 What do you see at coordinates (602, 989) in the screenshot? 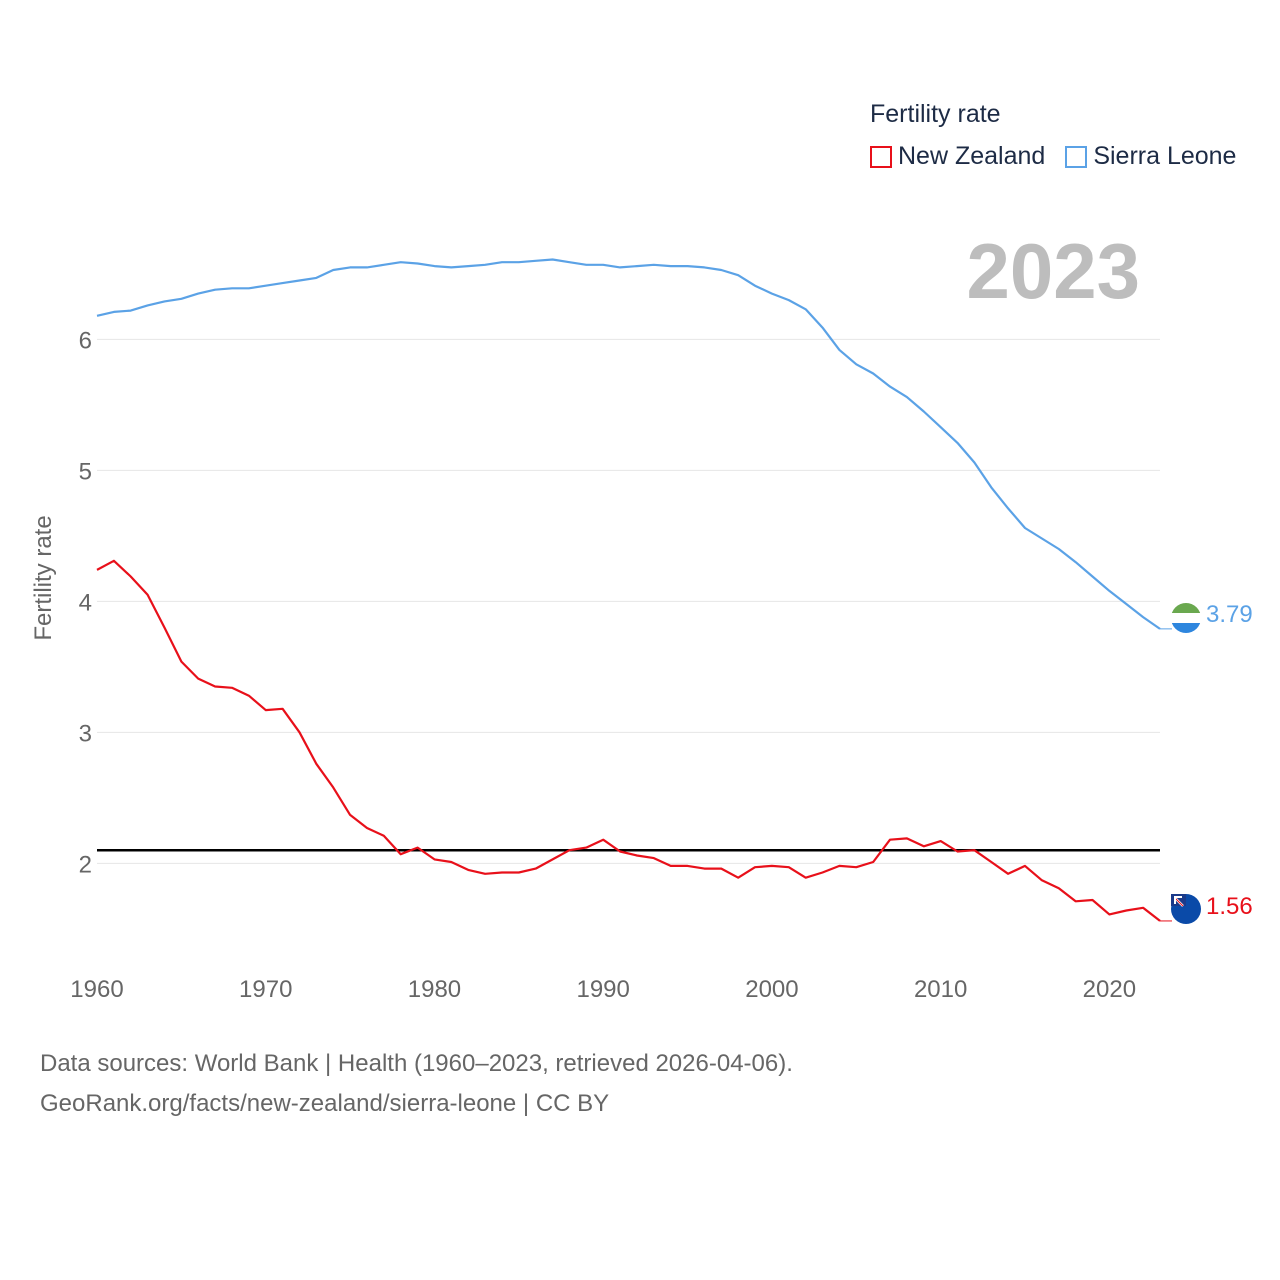
I see `x-tick-label: 1990` at bounding box center [602, 989].